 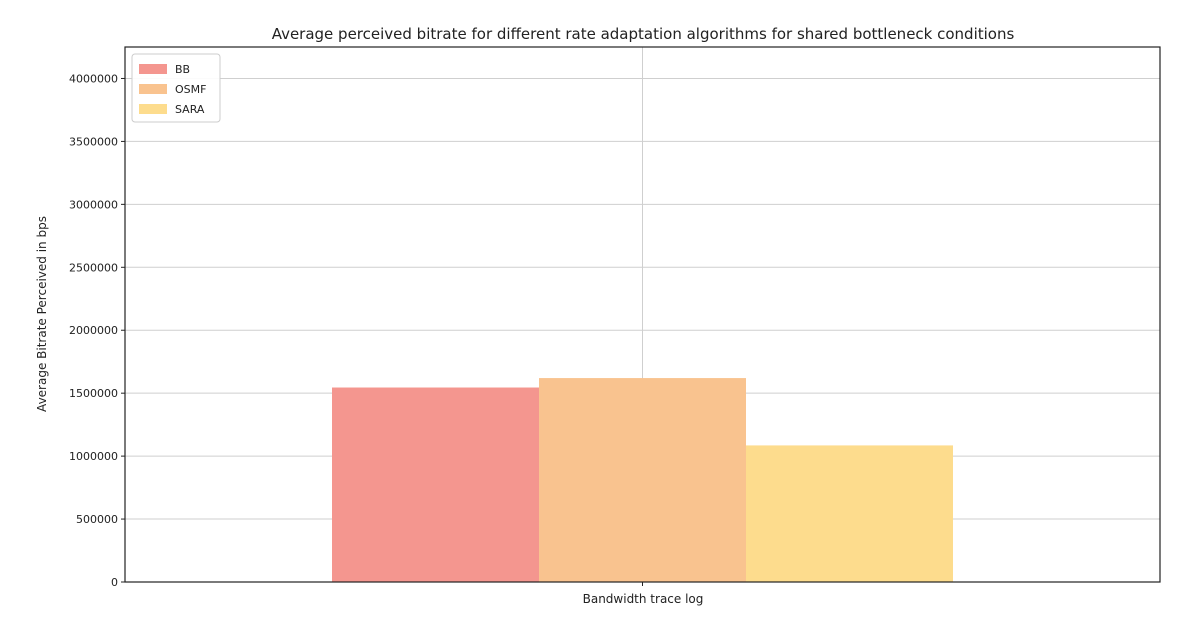 What do you see at coordinates (42, 314) in the screenshot?
I see `y-axis-label: Average Bitrate Perceived in bps` at bounding box center [42, 314].